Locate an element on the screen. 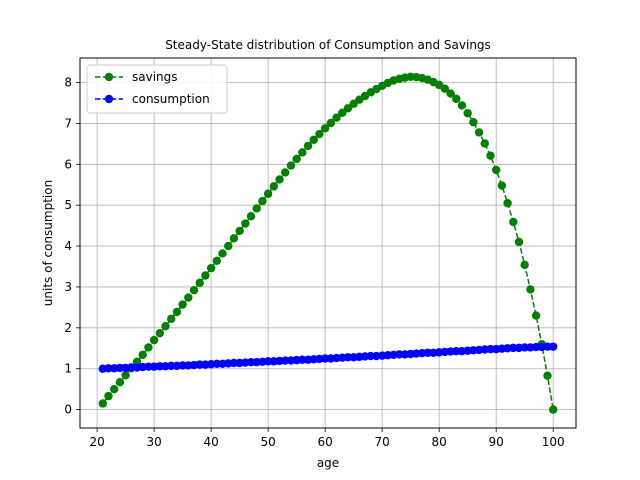 The width and height of the screenshot is (640, 480). y-tick-label: 7 is located at coordinates (68, 123).